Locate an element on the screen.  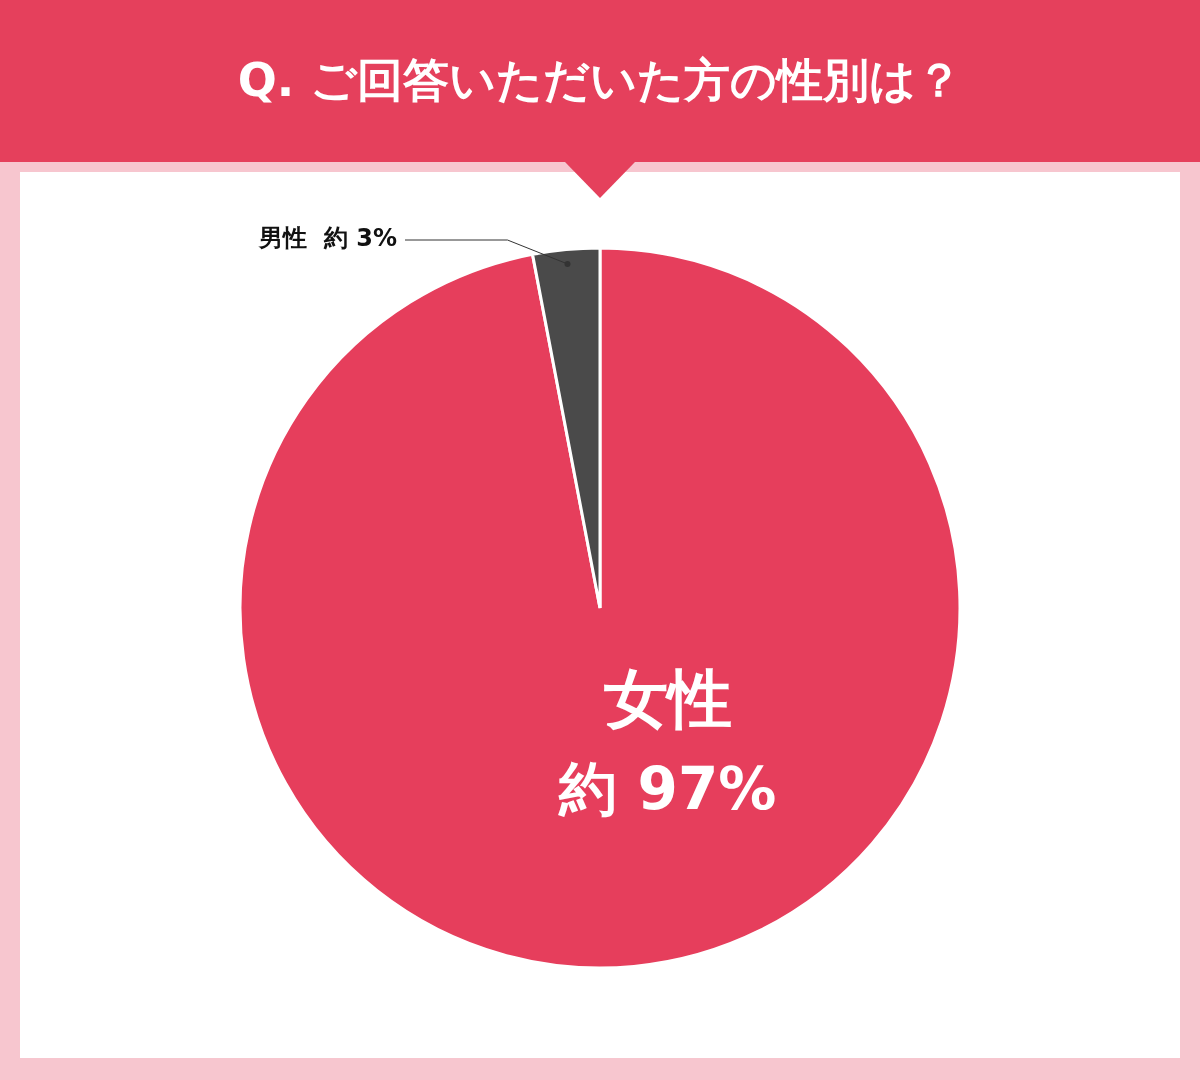
data-label: 約 97% is located at coordinates (667, 789).